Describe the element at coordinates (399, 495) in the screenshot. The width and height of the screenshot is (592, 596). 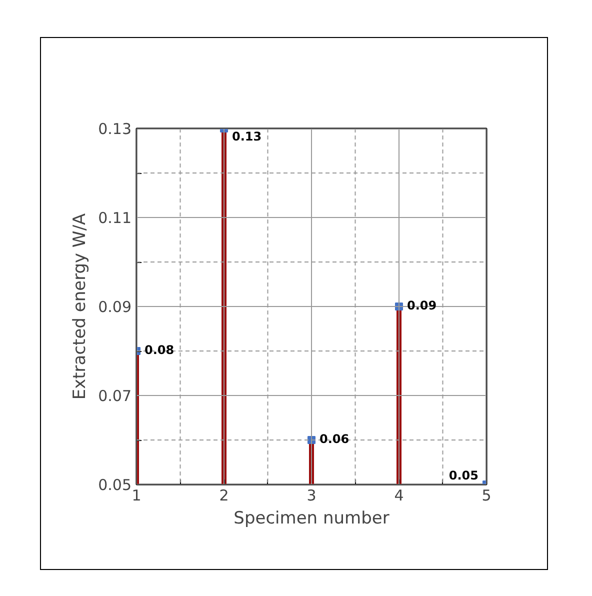
I see `x-tick-label: 4` at that location.